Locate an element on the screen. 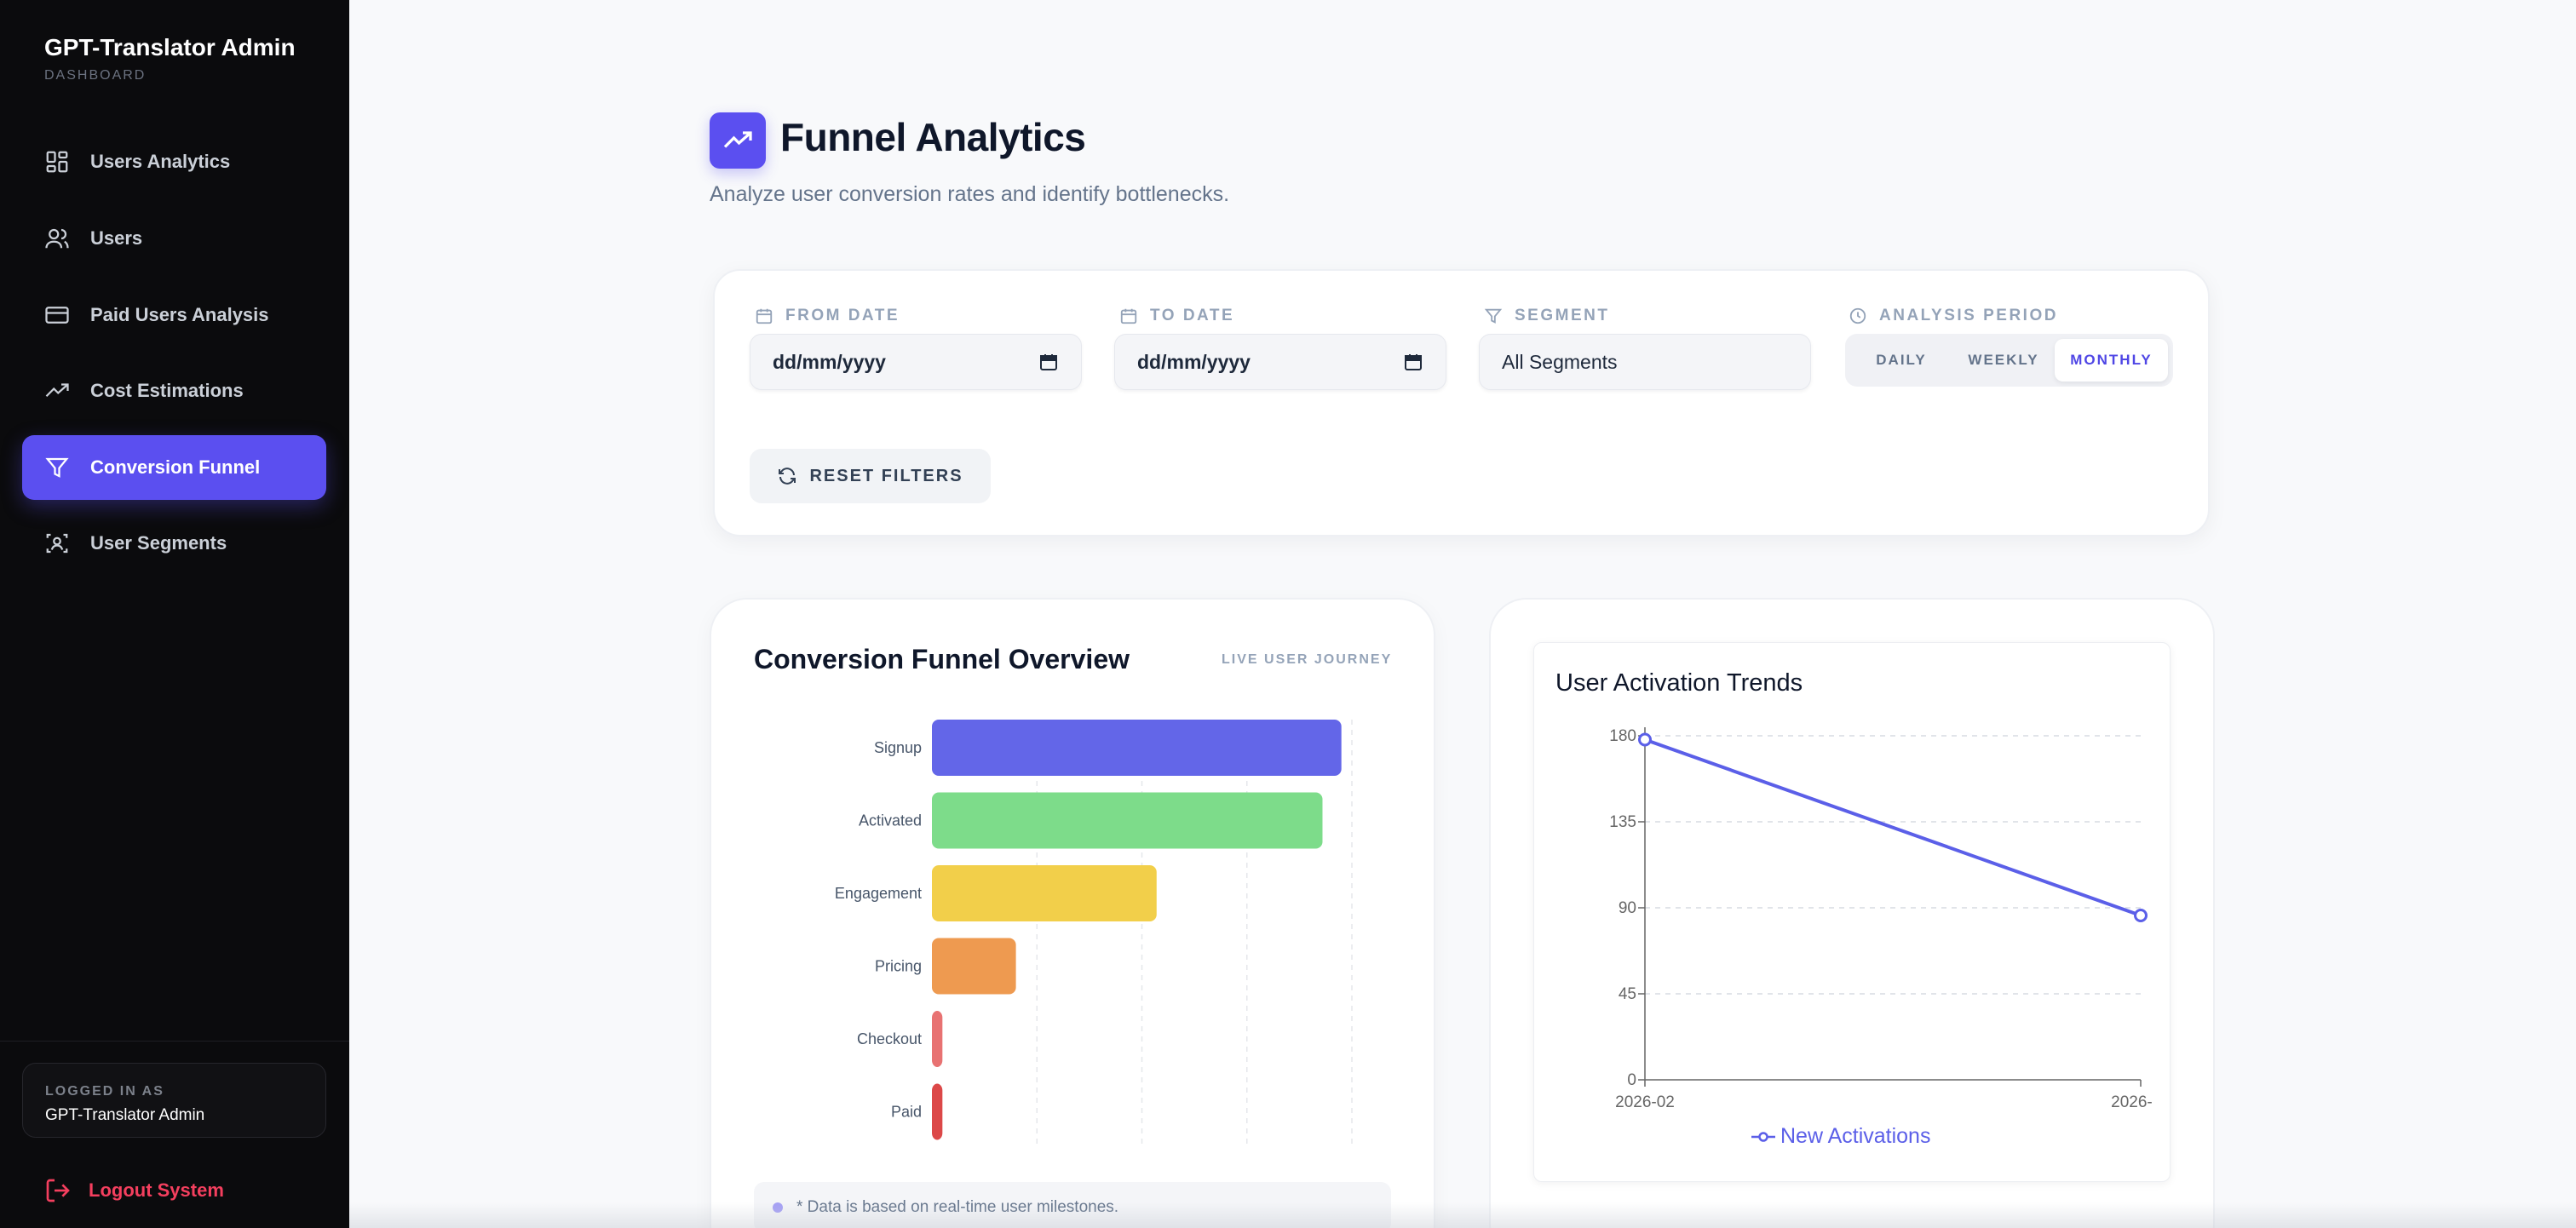 Image resolution: width=2576 pixels, height=1228 pixels. funnel-bar-pricing is located at coordinates (974, 966).